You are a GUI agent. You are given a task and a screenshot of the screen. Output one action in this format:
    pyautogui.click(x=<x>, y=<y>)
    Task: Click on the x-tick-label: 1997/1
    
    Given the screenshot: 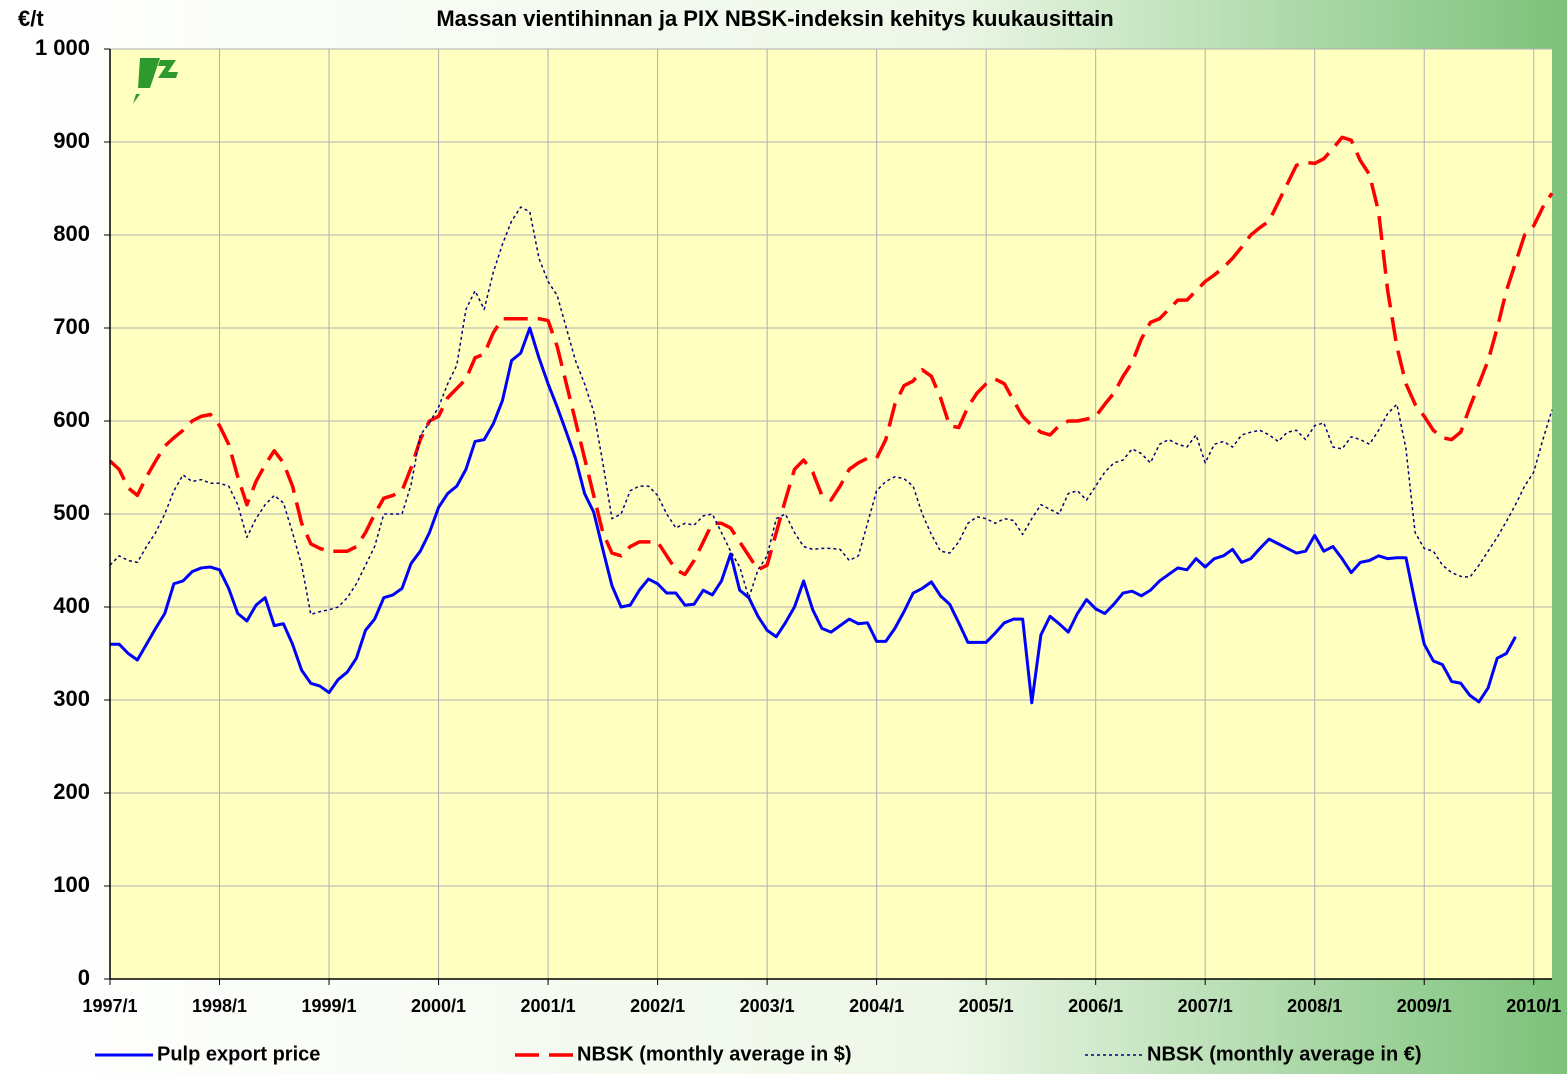 What is the action you would take?
    pyautogui.click(x=109, y=1006)
    